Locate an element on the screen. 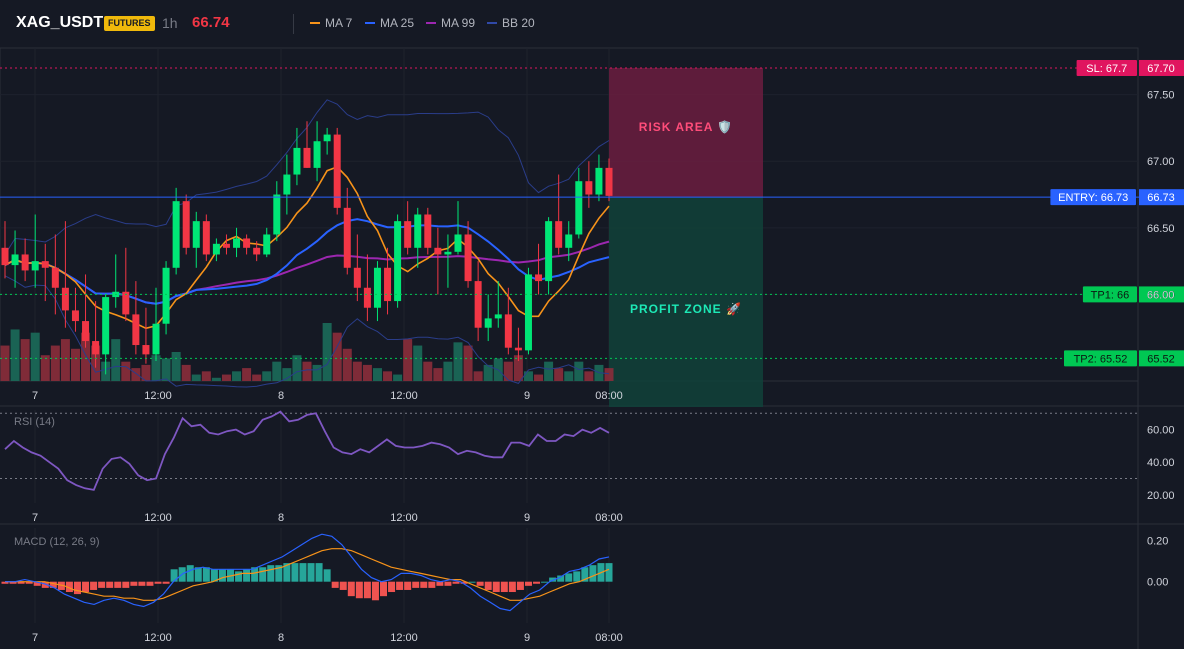 Image resolution: width=1184 pixels, height=649 pixels. rsi-tick: 40.00 is located at coordinates (1161, 463).